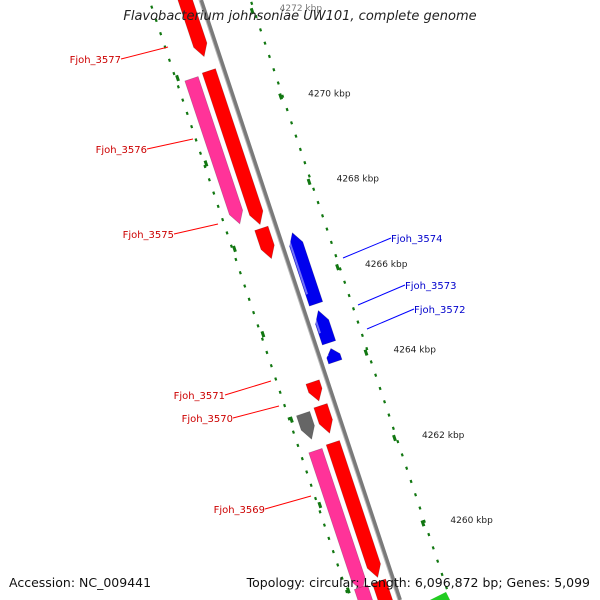  I want to click on gene-fjoh-3576-arrow-shine, so click(241, 140).